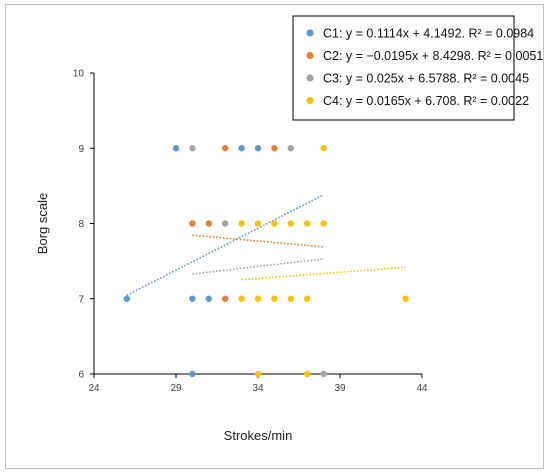 This screenshot has width=550, height=473. I want to click on y-tick-label: 7, so click(81, 299).